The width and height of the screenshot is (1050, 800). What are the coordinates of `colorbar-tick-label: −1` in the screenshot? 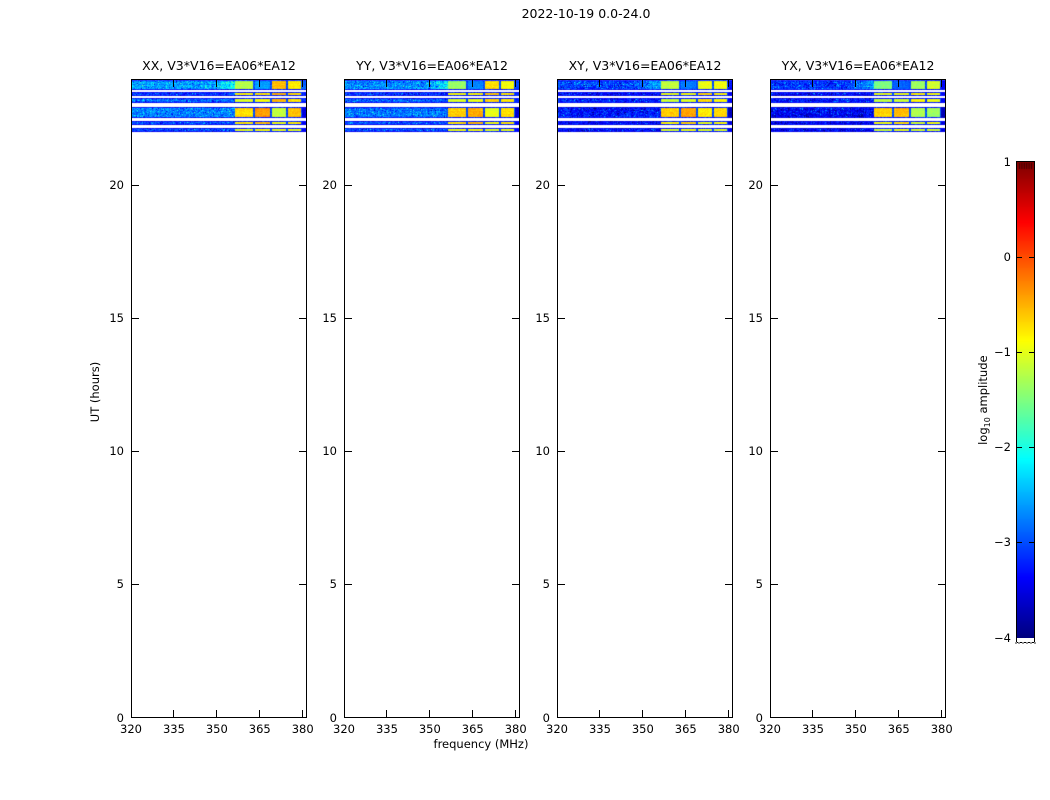 It's located at (1002, 351).